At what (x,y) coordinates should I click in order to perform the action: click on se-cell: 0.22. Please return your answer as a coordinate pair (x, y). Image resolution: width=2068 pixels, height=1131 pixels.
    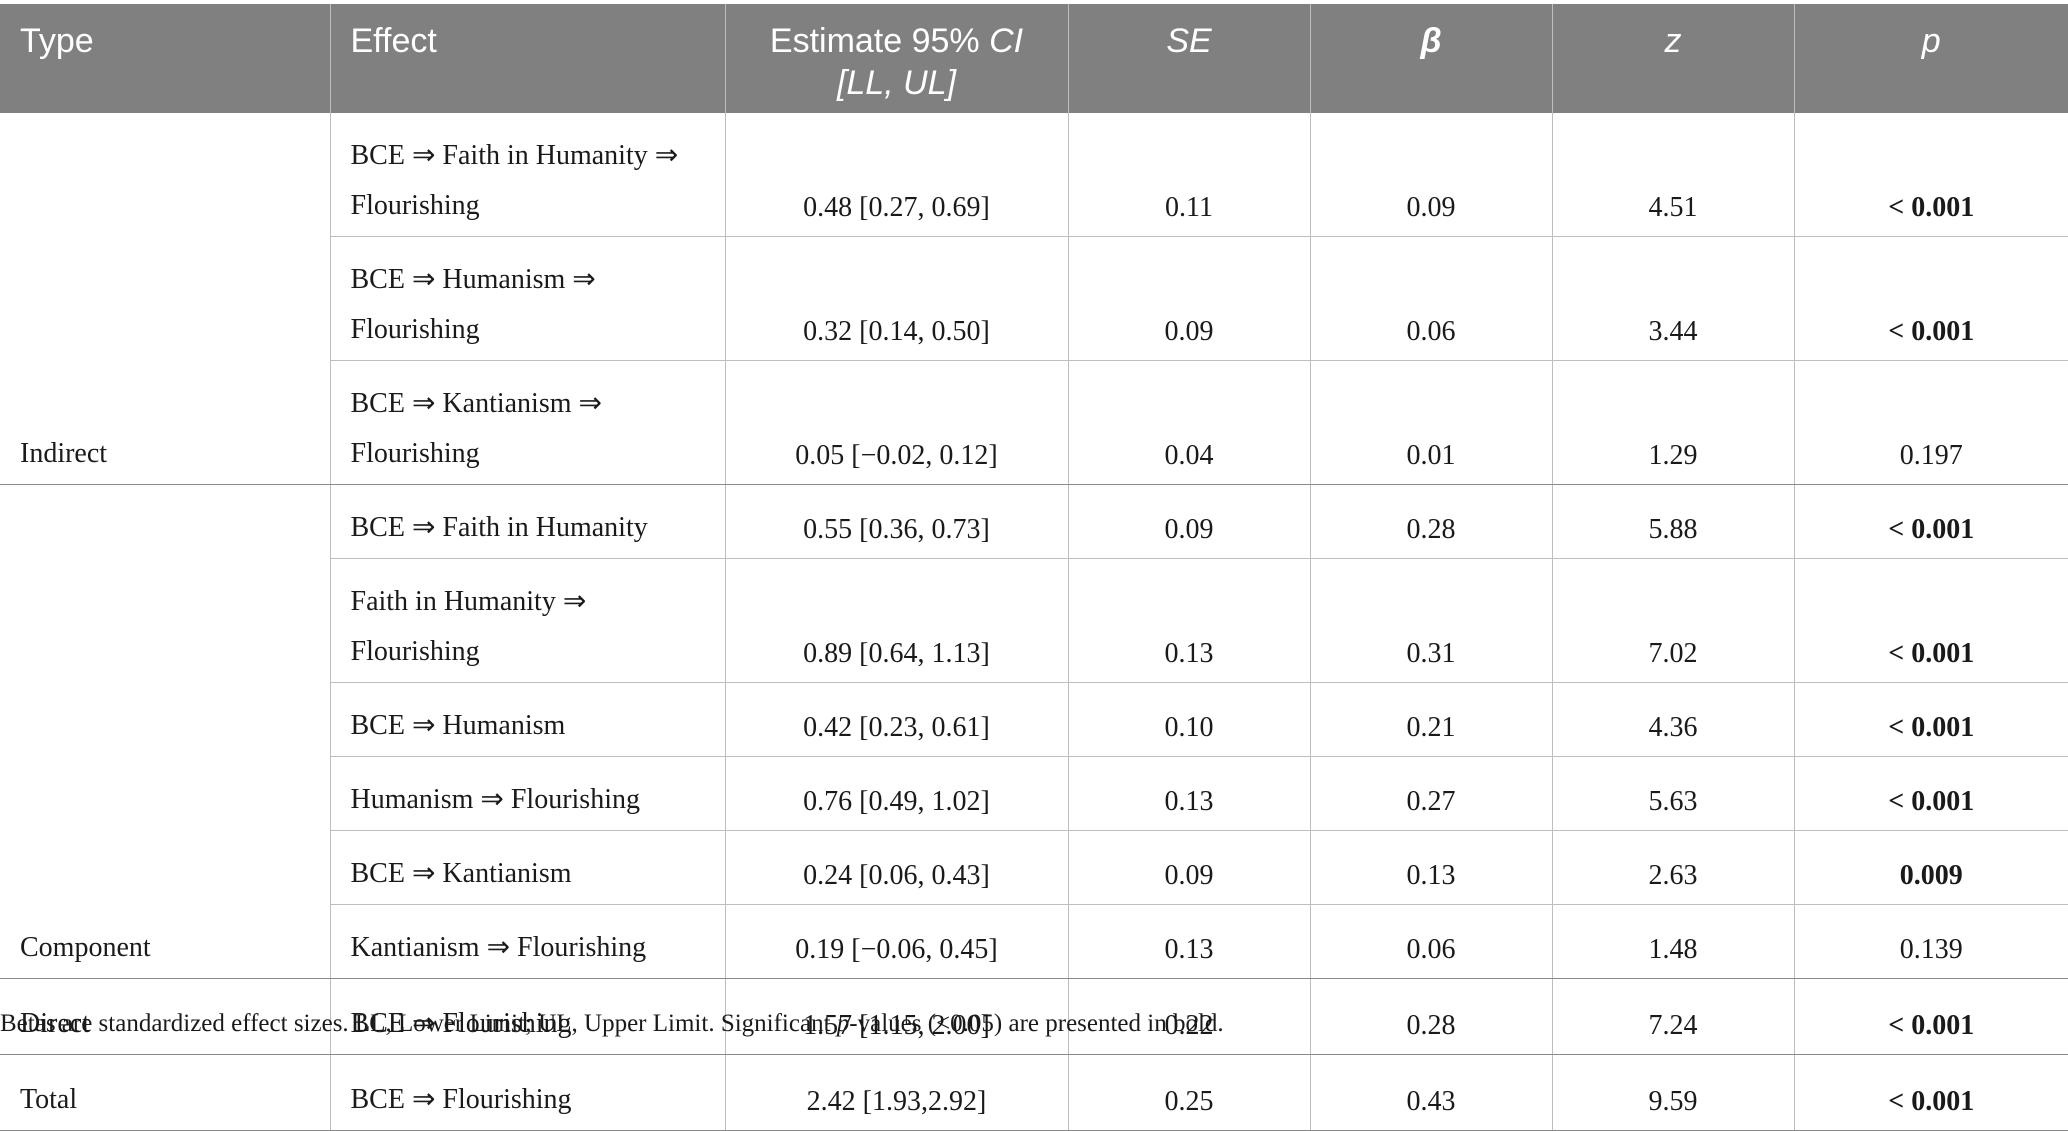
    Looking at the image, I should click on (1189, 1016).